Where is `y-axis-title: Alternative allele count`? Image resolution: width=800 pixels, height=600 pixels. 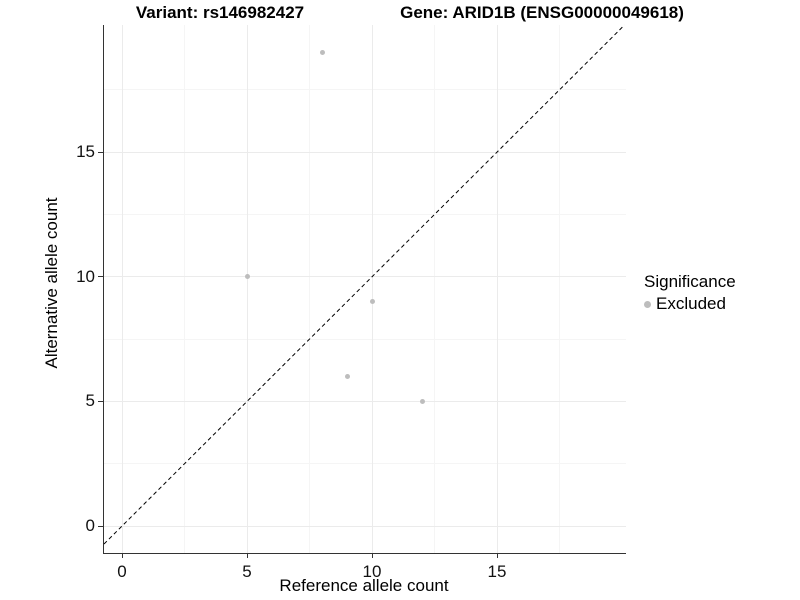 y-axis-title: Alternative allele count is located at coordinates (51, 283).